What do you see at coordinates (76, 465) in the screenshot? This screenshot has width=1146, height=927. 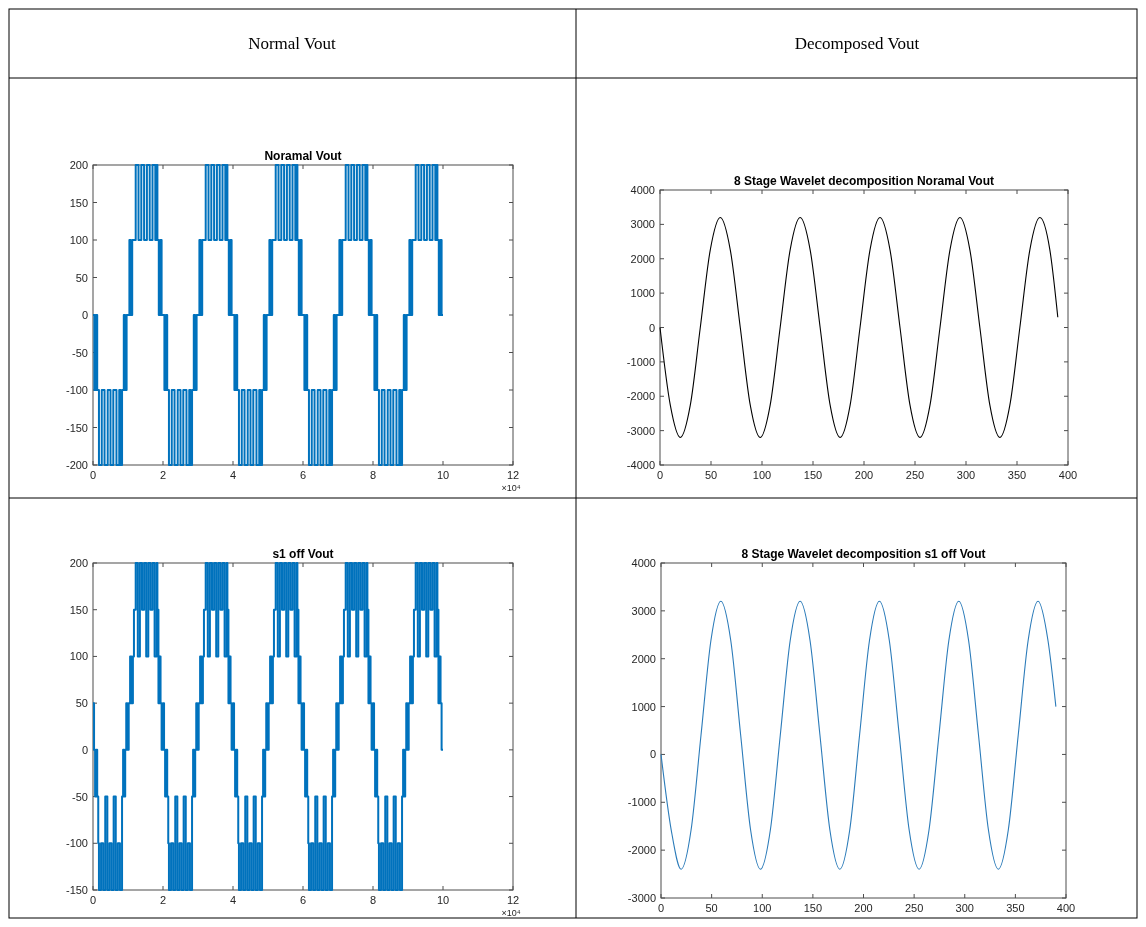 I see `y-tick-label: -200` at bounding box center [76, 465].